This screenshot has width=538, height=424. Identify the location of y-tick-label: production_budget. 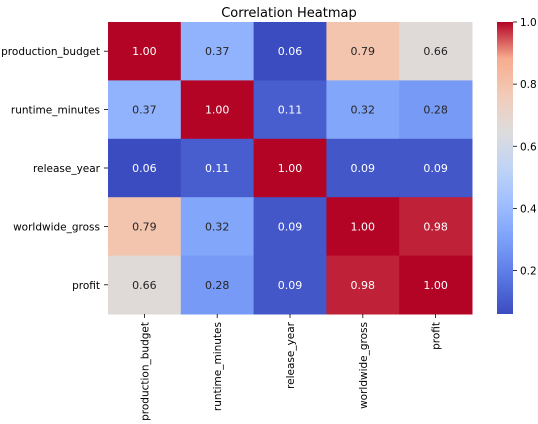
(50, 52).